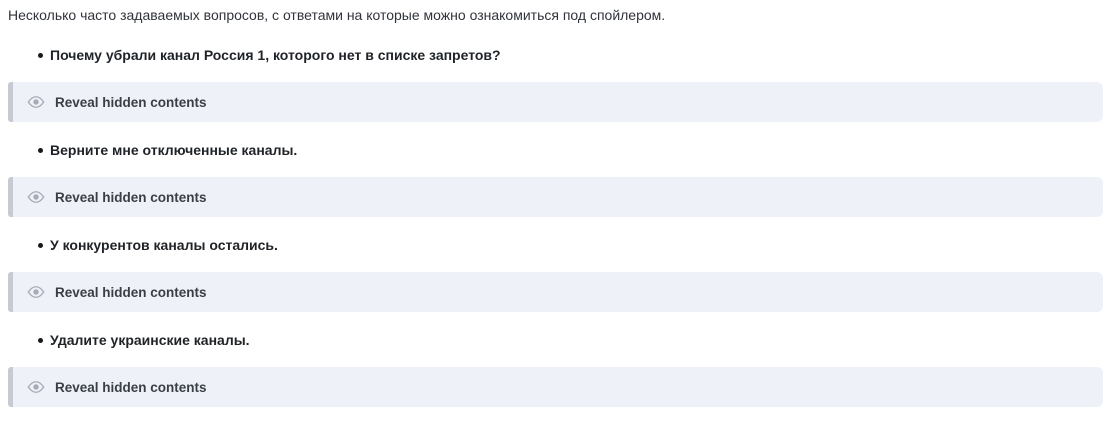 This screenshot has width=1106, height=445. What do you see at coordinates (174, 150) in the screenshot?
I see `faq-question-text: Верните мне отключенные каналы.` at bounding box center [174, 150].